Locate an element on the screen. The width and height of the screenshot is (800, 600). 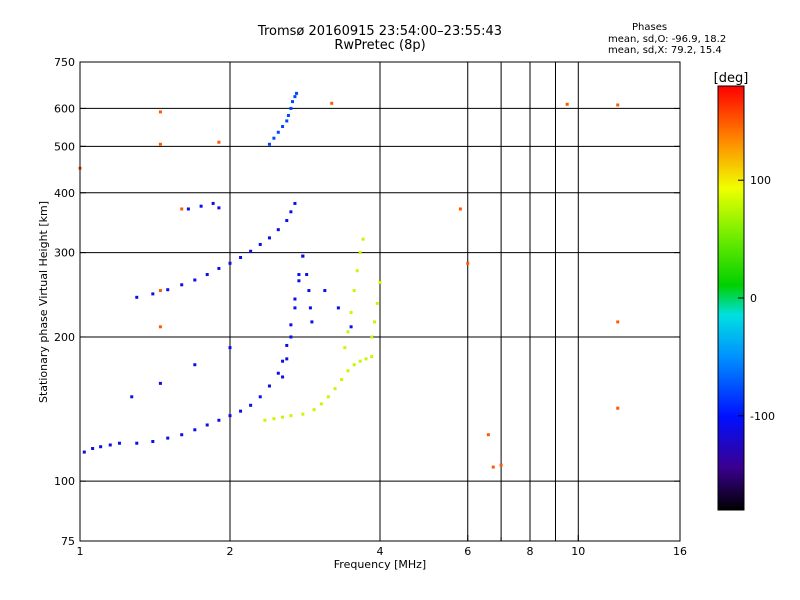
x-tick-label: 1 is located at coordinates (80, 551).